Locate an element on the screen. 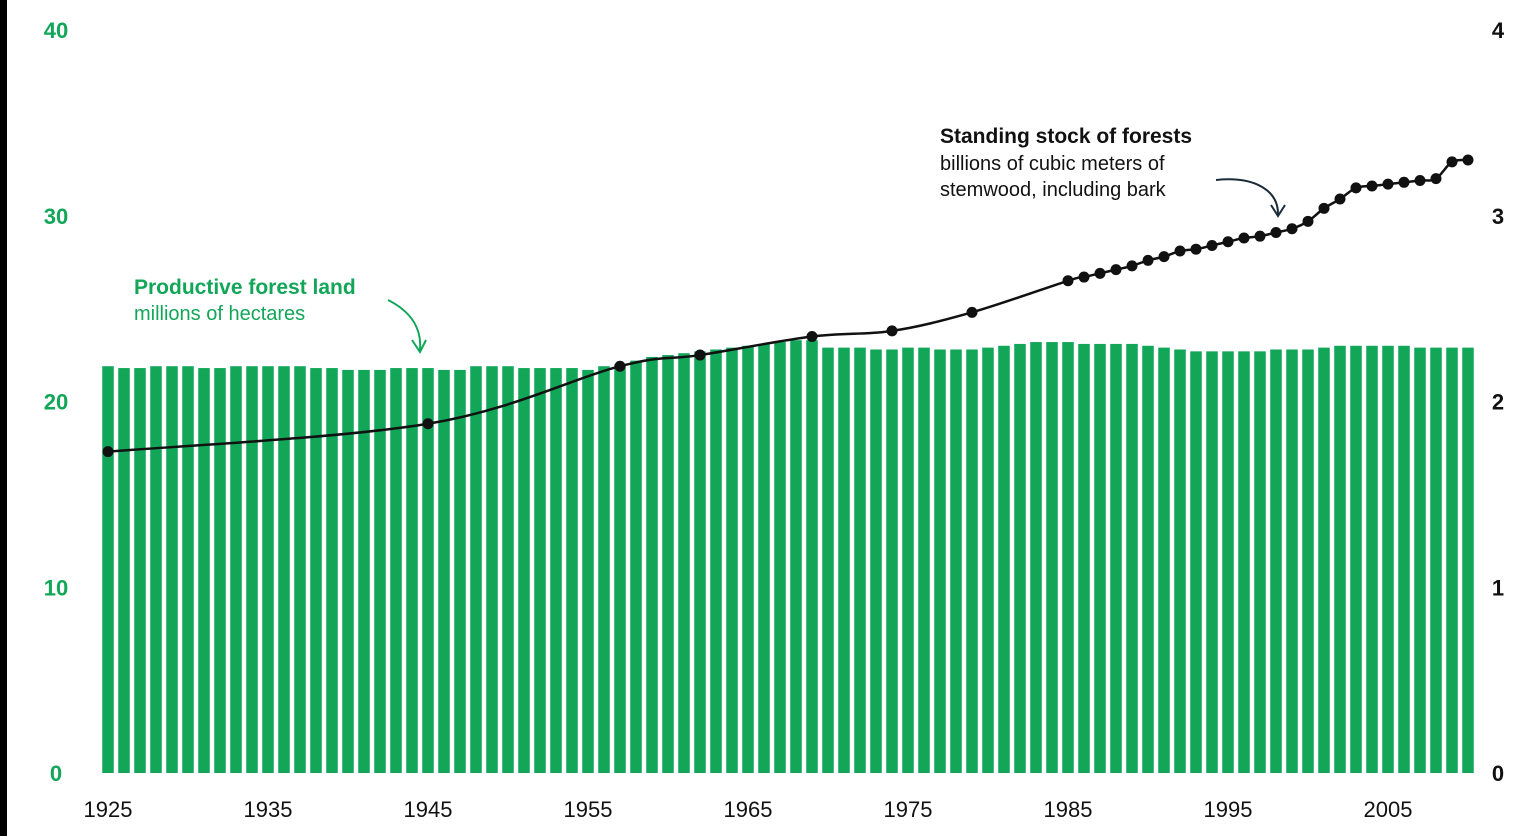 The image size is (1536, 836). stock-point-1997 is located at coordinates (1260, 236).